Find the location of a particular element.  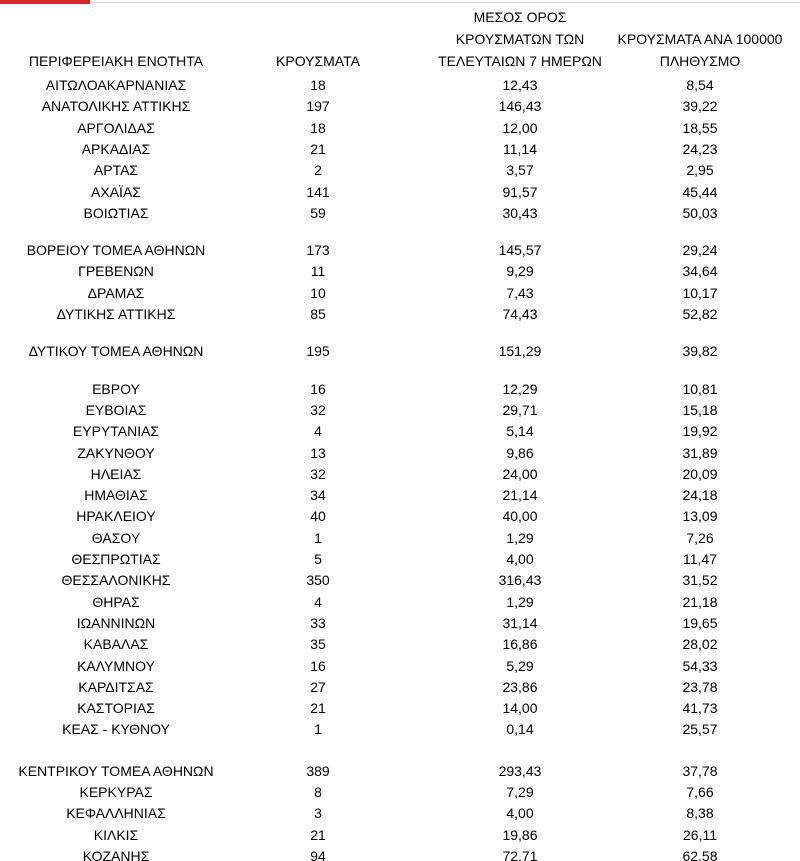

table-cell: 91,57 is located at coordinates (520, 191).